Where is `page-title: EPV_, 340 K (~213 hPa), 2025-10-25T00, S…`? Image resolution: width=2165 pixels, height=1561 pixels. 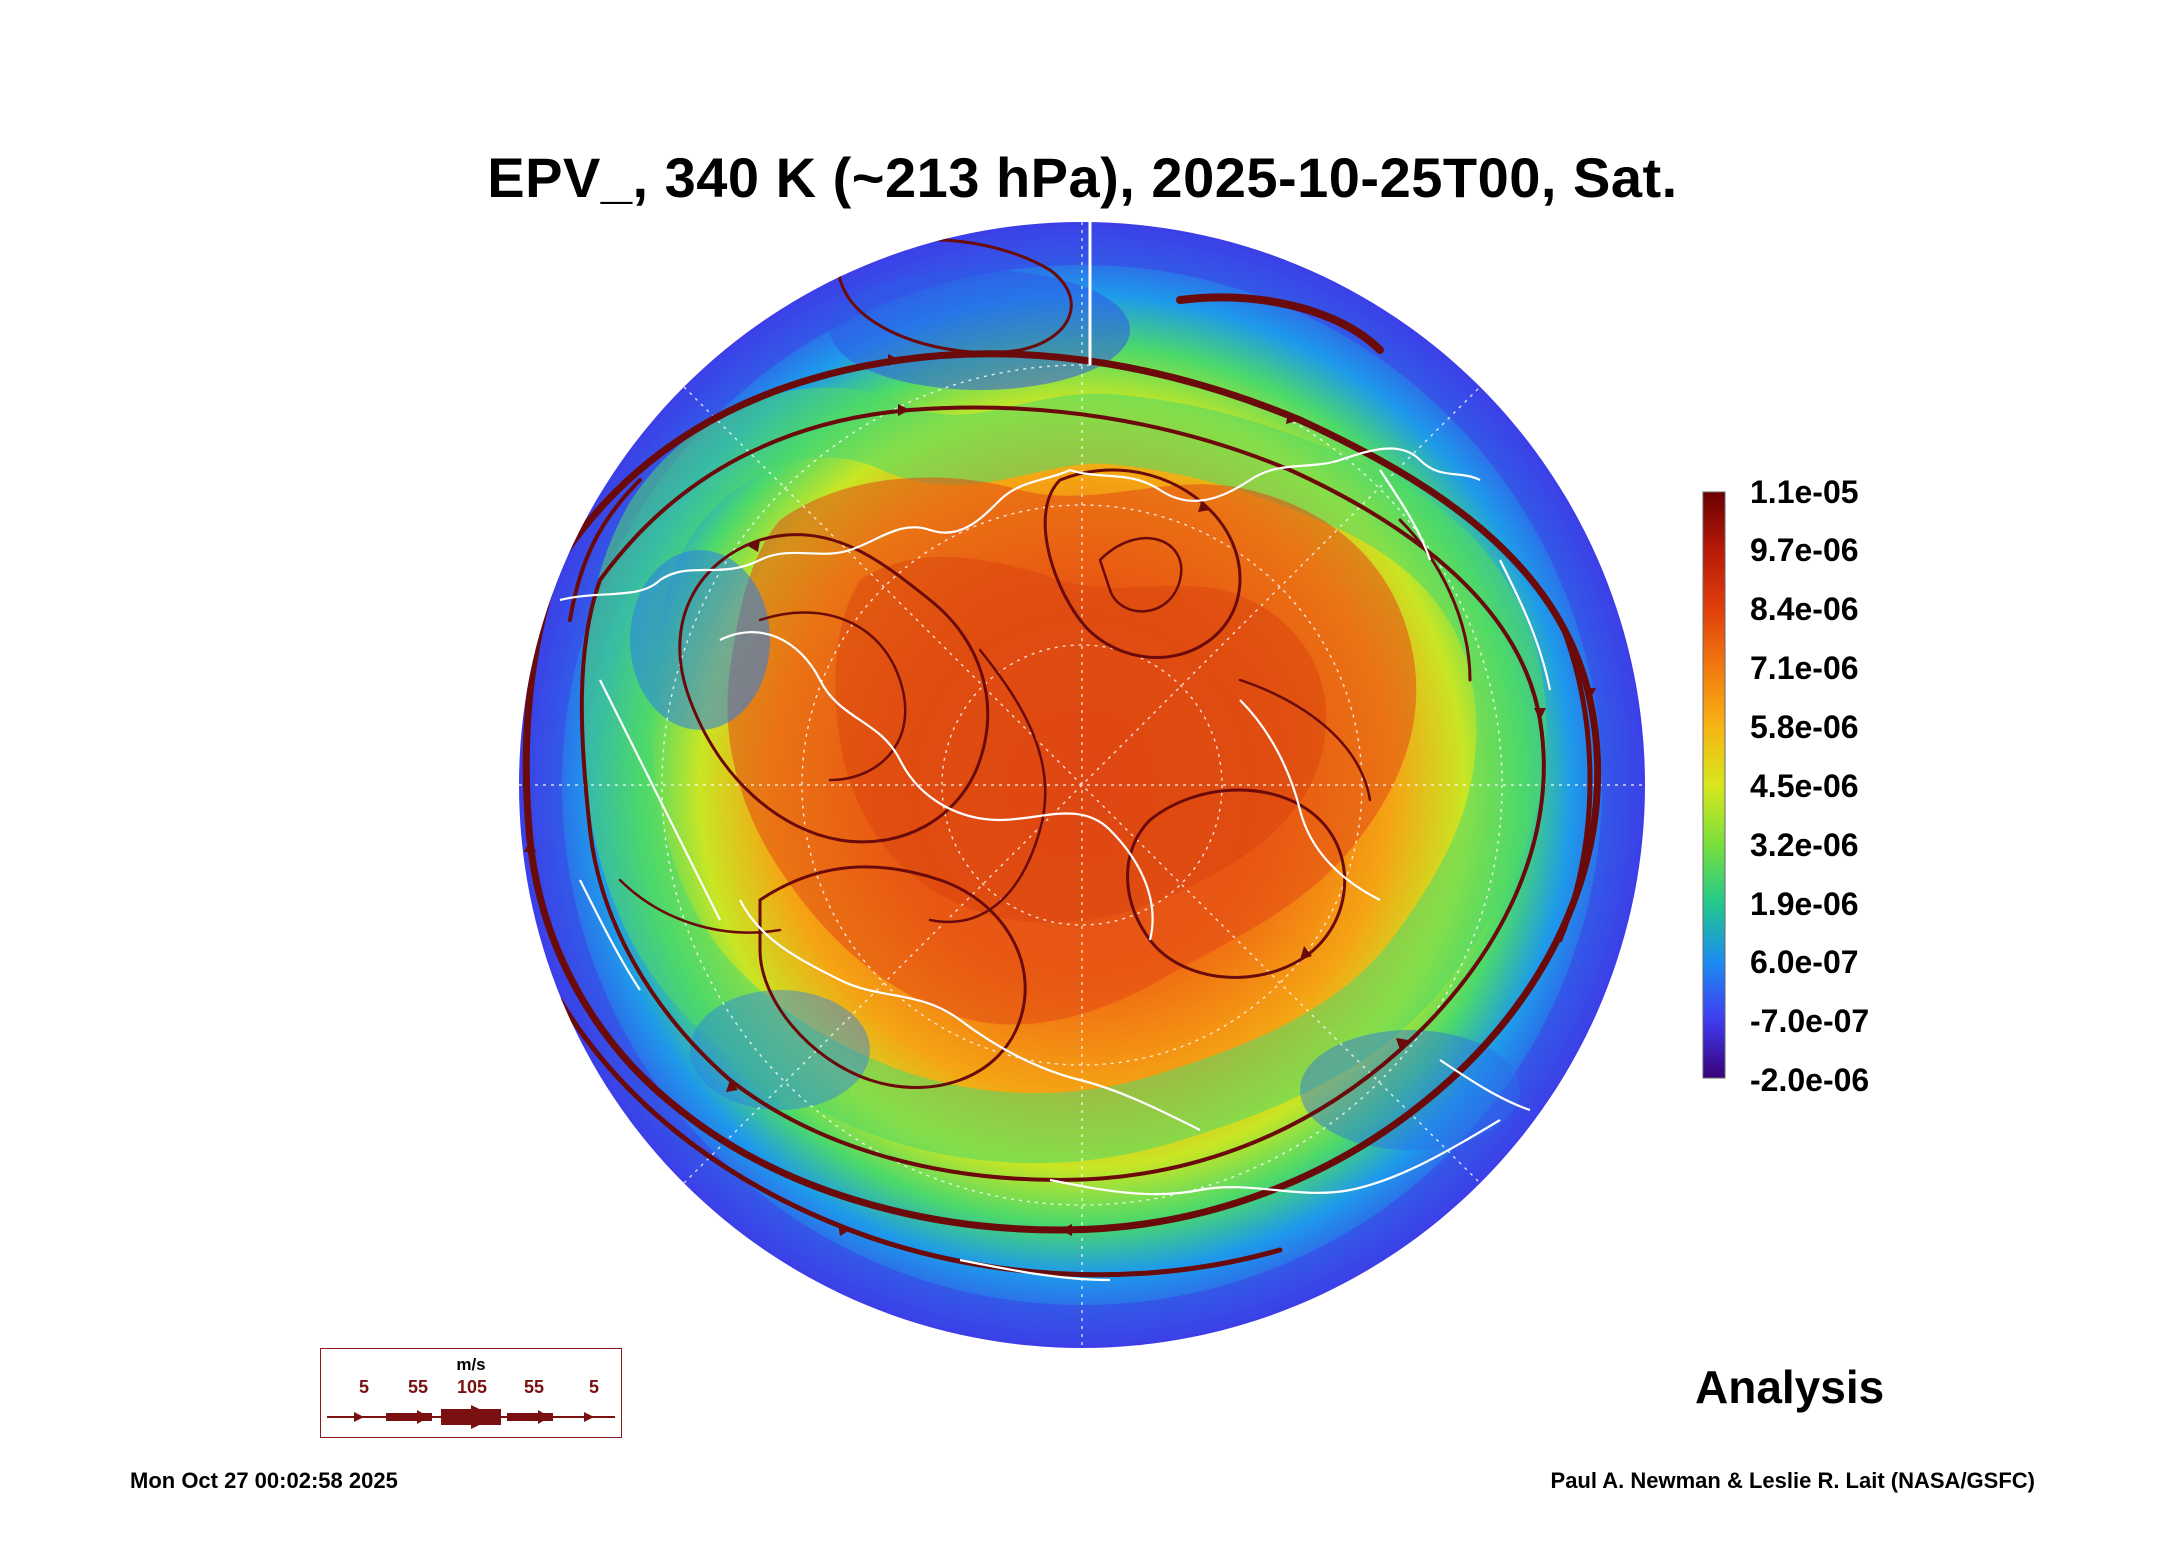 page-title: EPV_, 340 K (~213 hPa), 2025-10-25T00, S… is located at coordinates (1082, 177).